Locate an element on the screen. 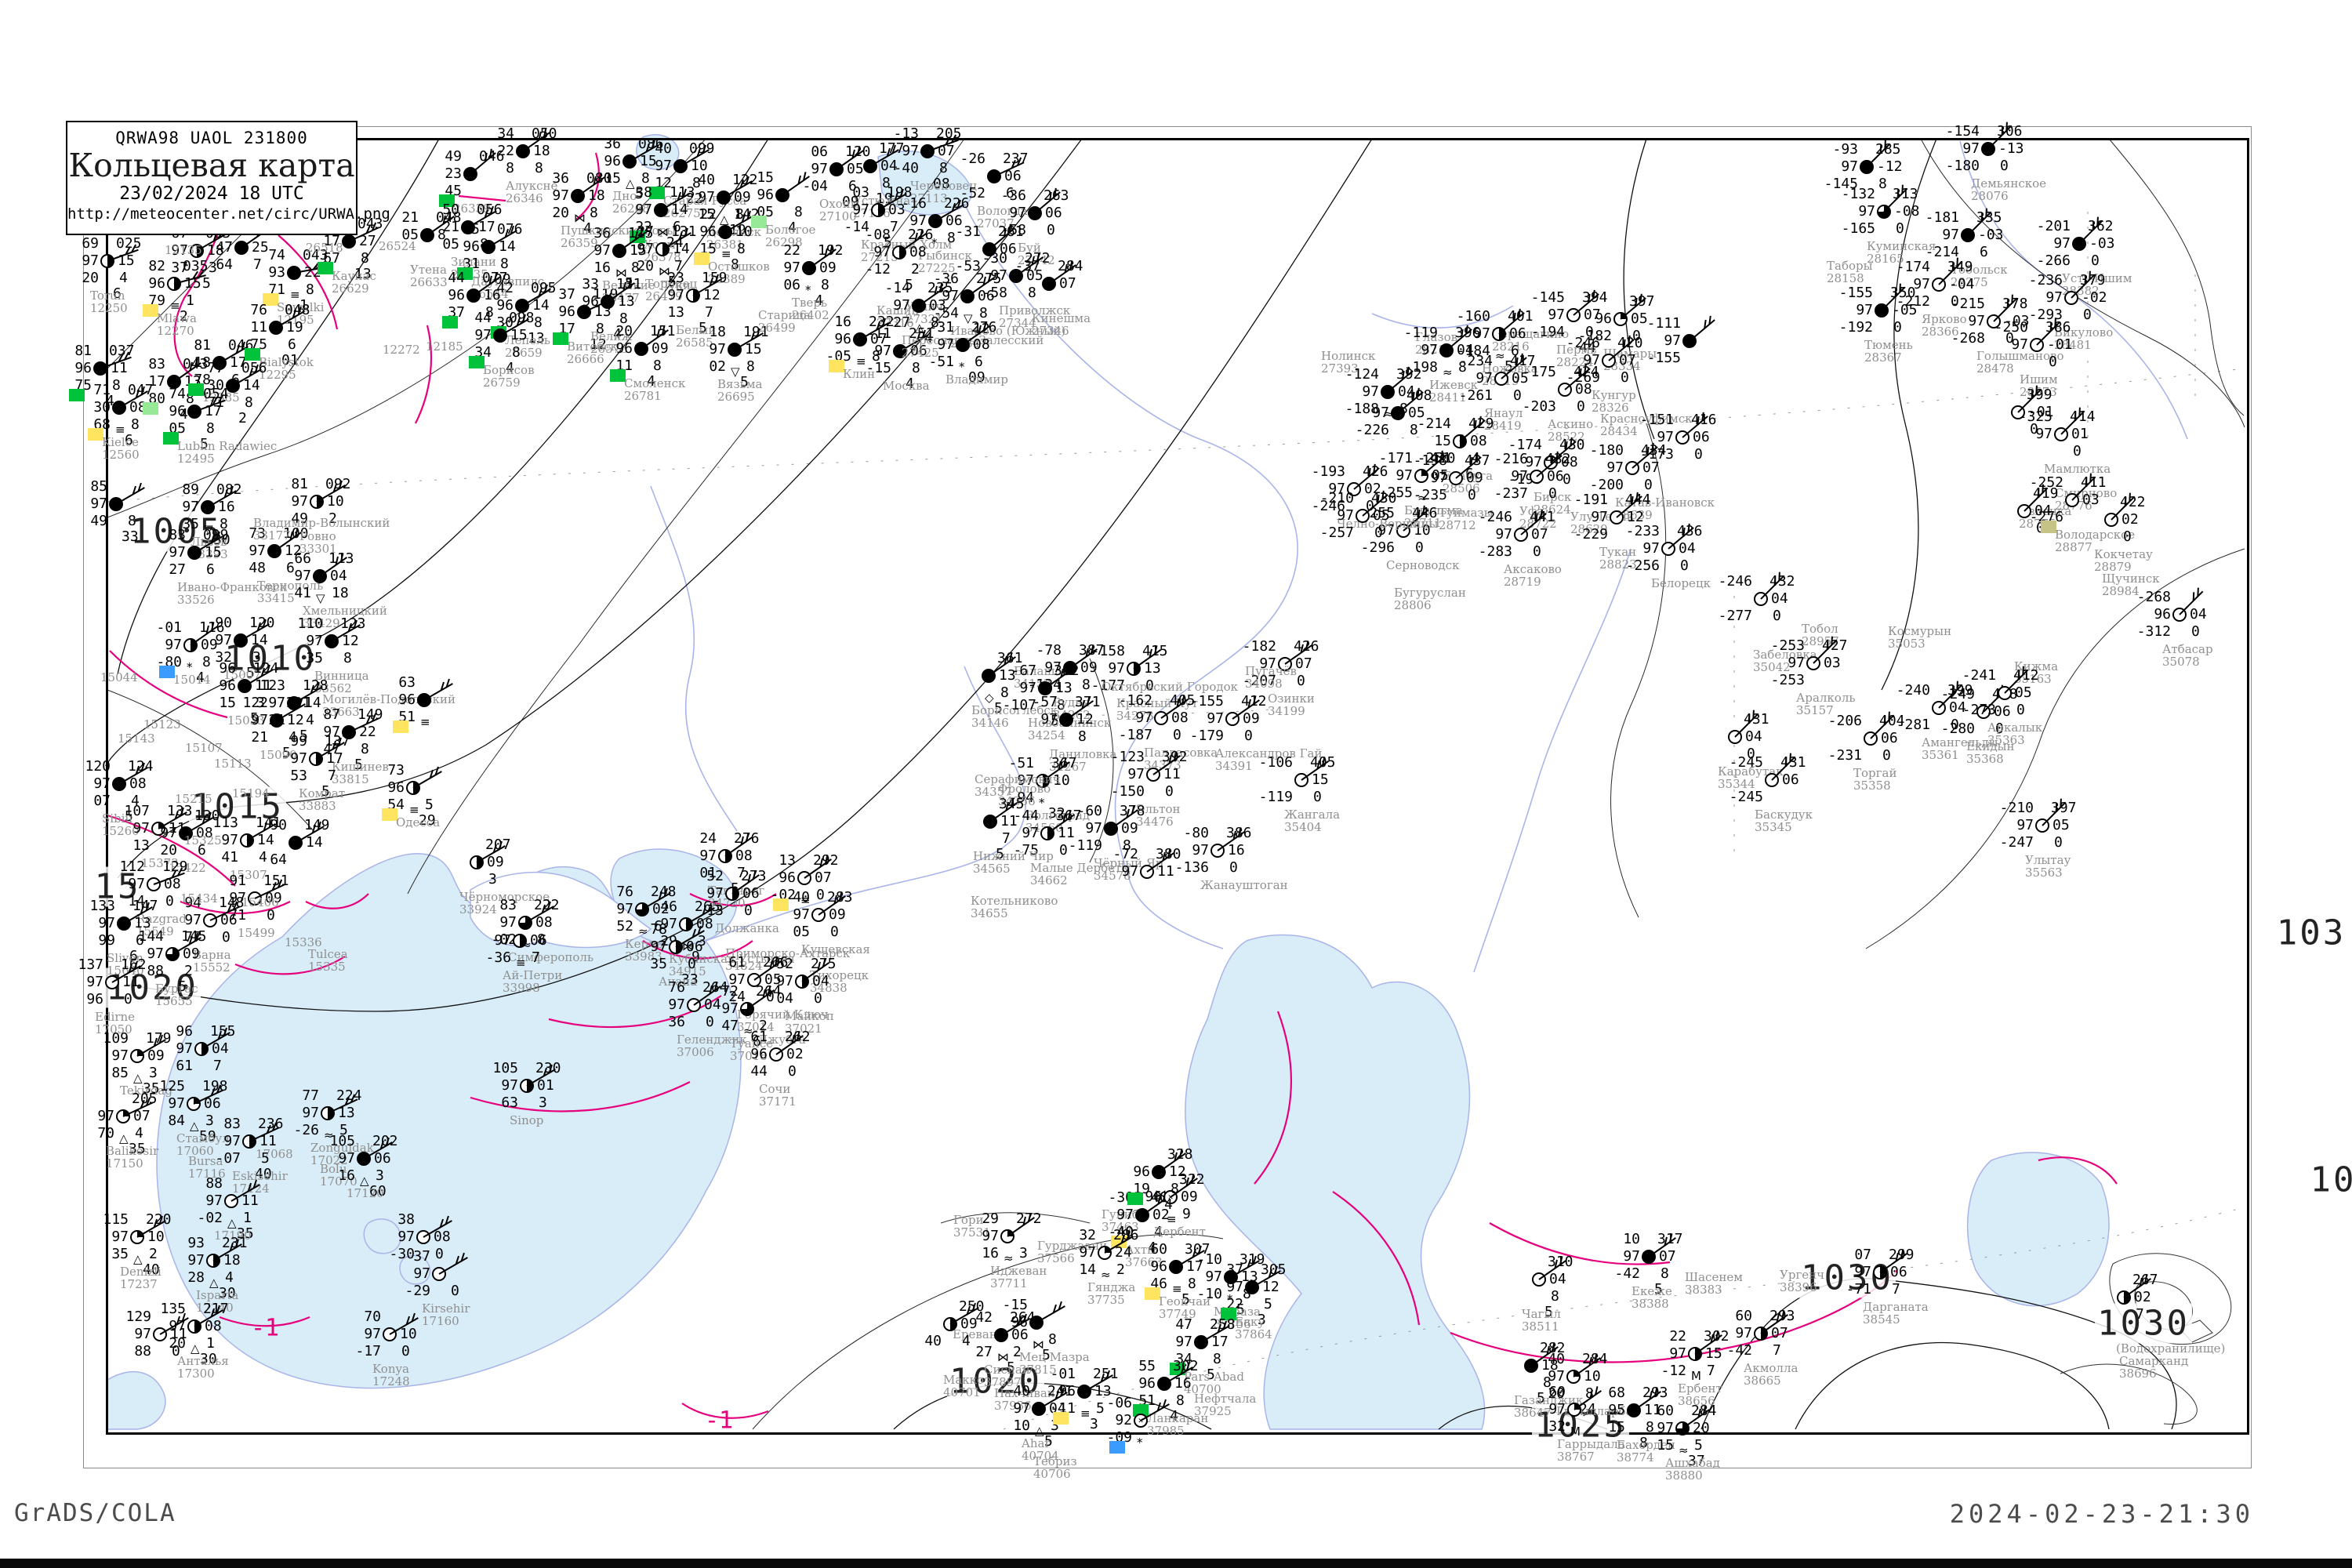  station-value-tr: 230 is located at coordinates (548, 1068).